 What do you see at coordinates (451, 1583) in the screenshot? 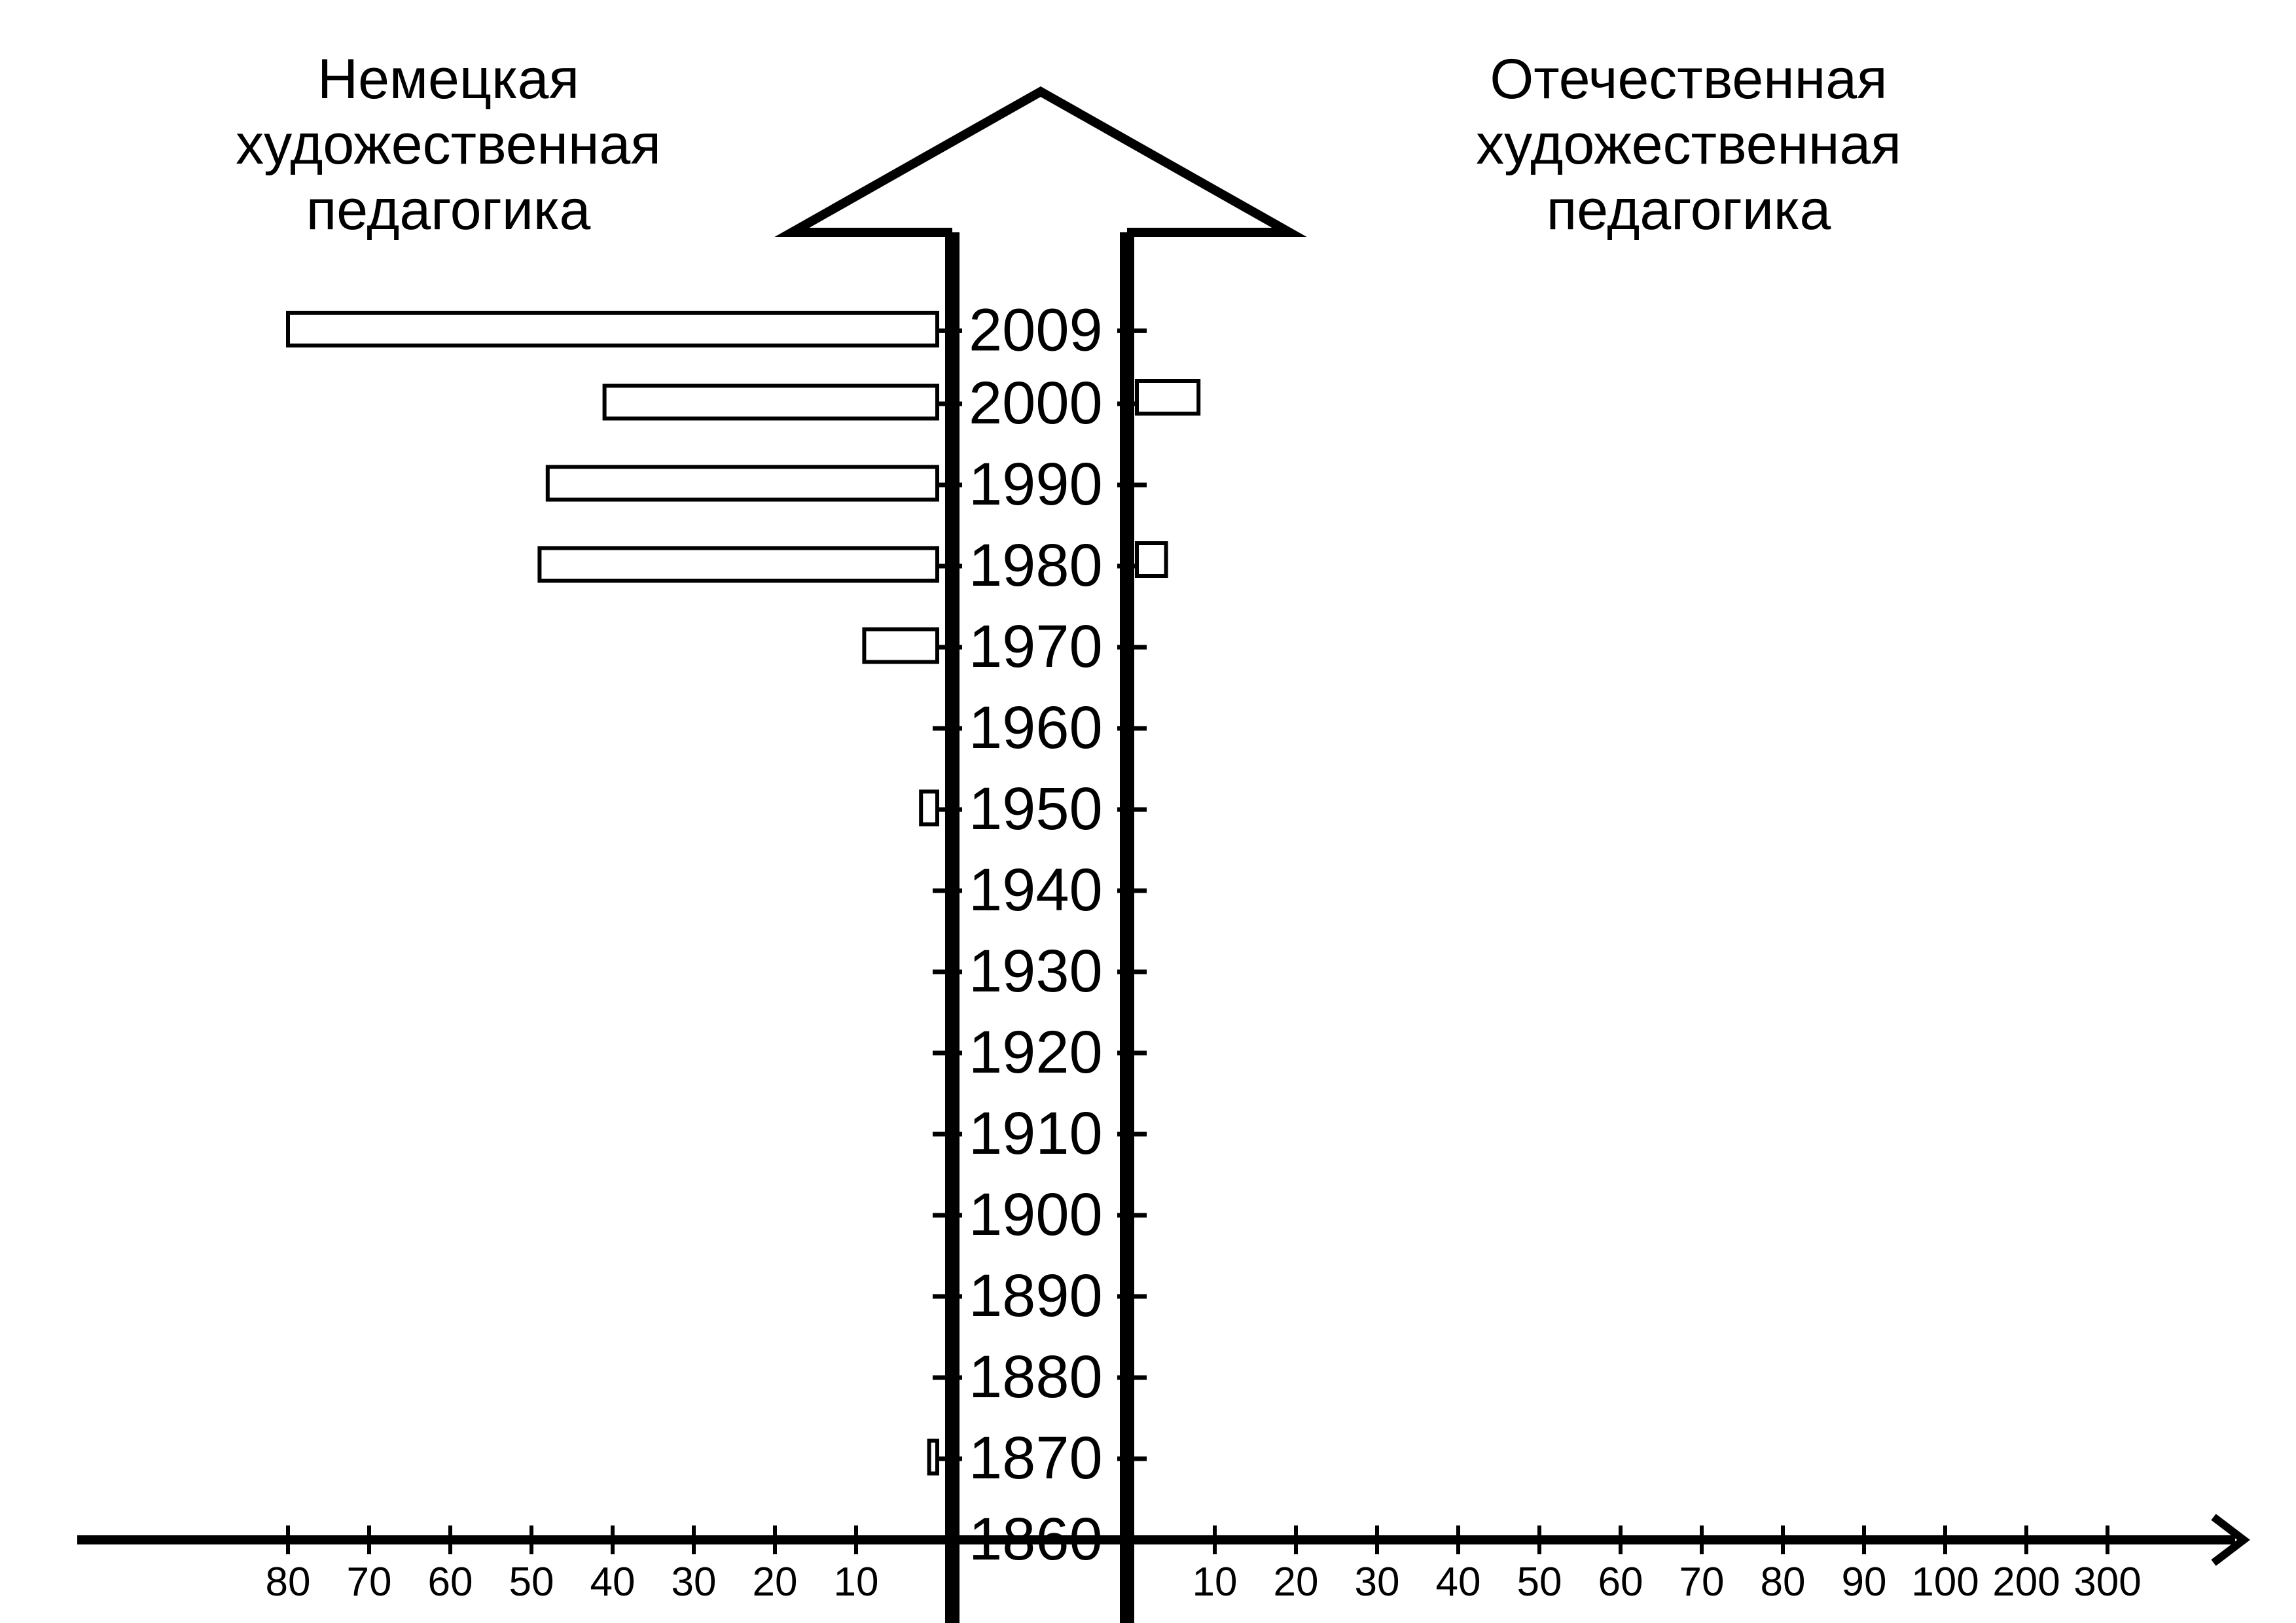
I see `x-tick-label-left: 60` at bounding box center [451, 1583].